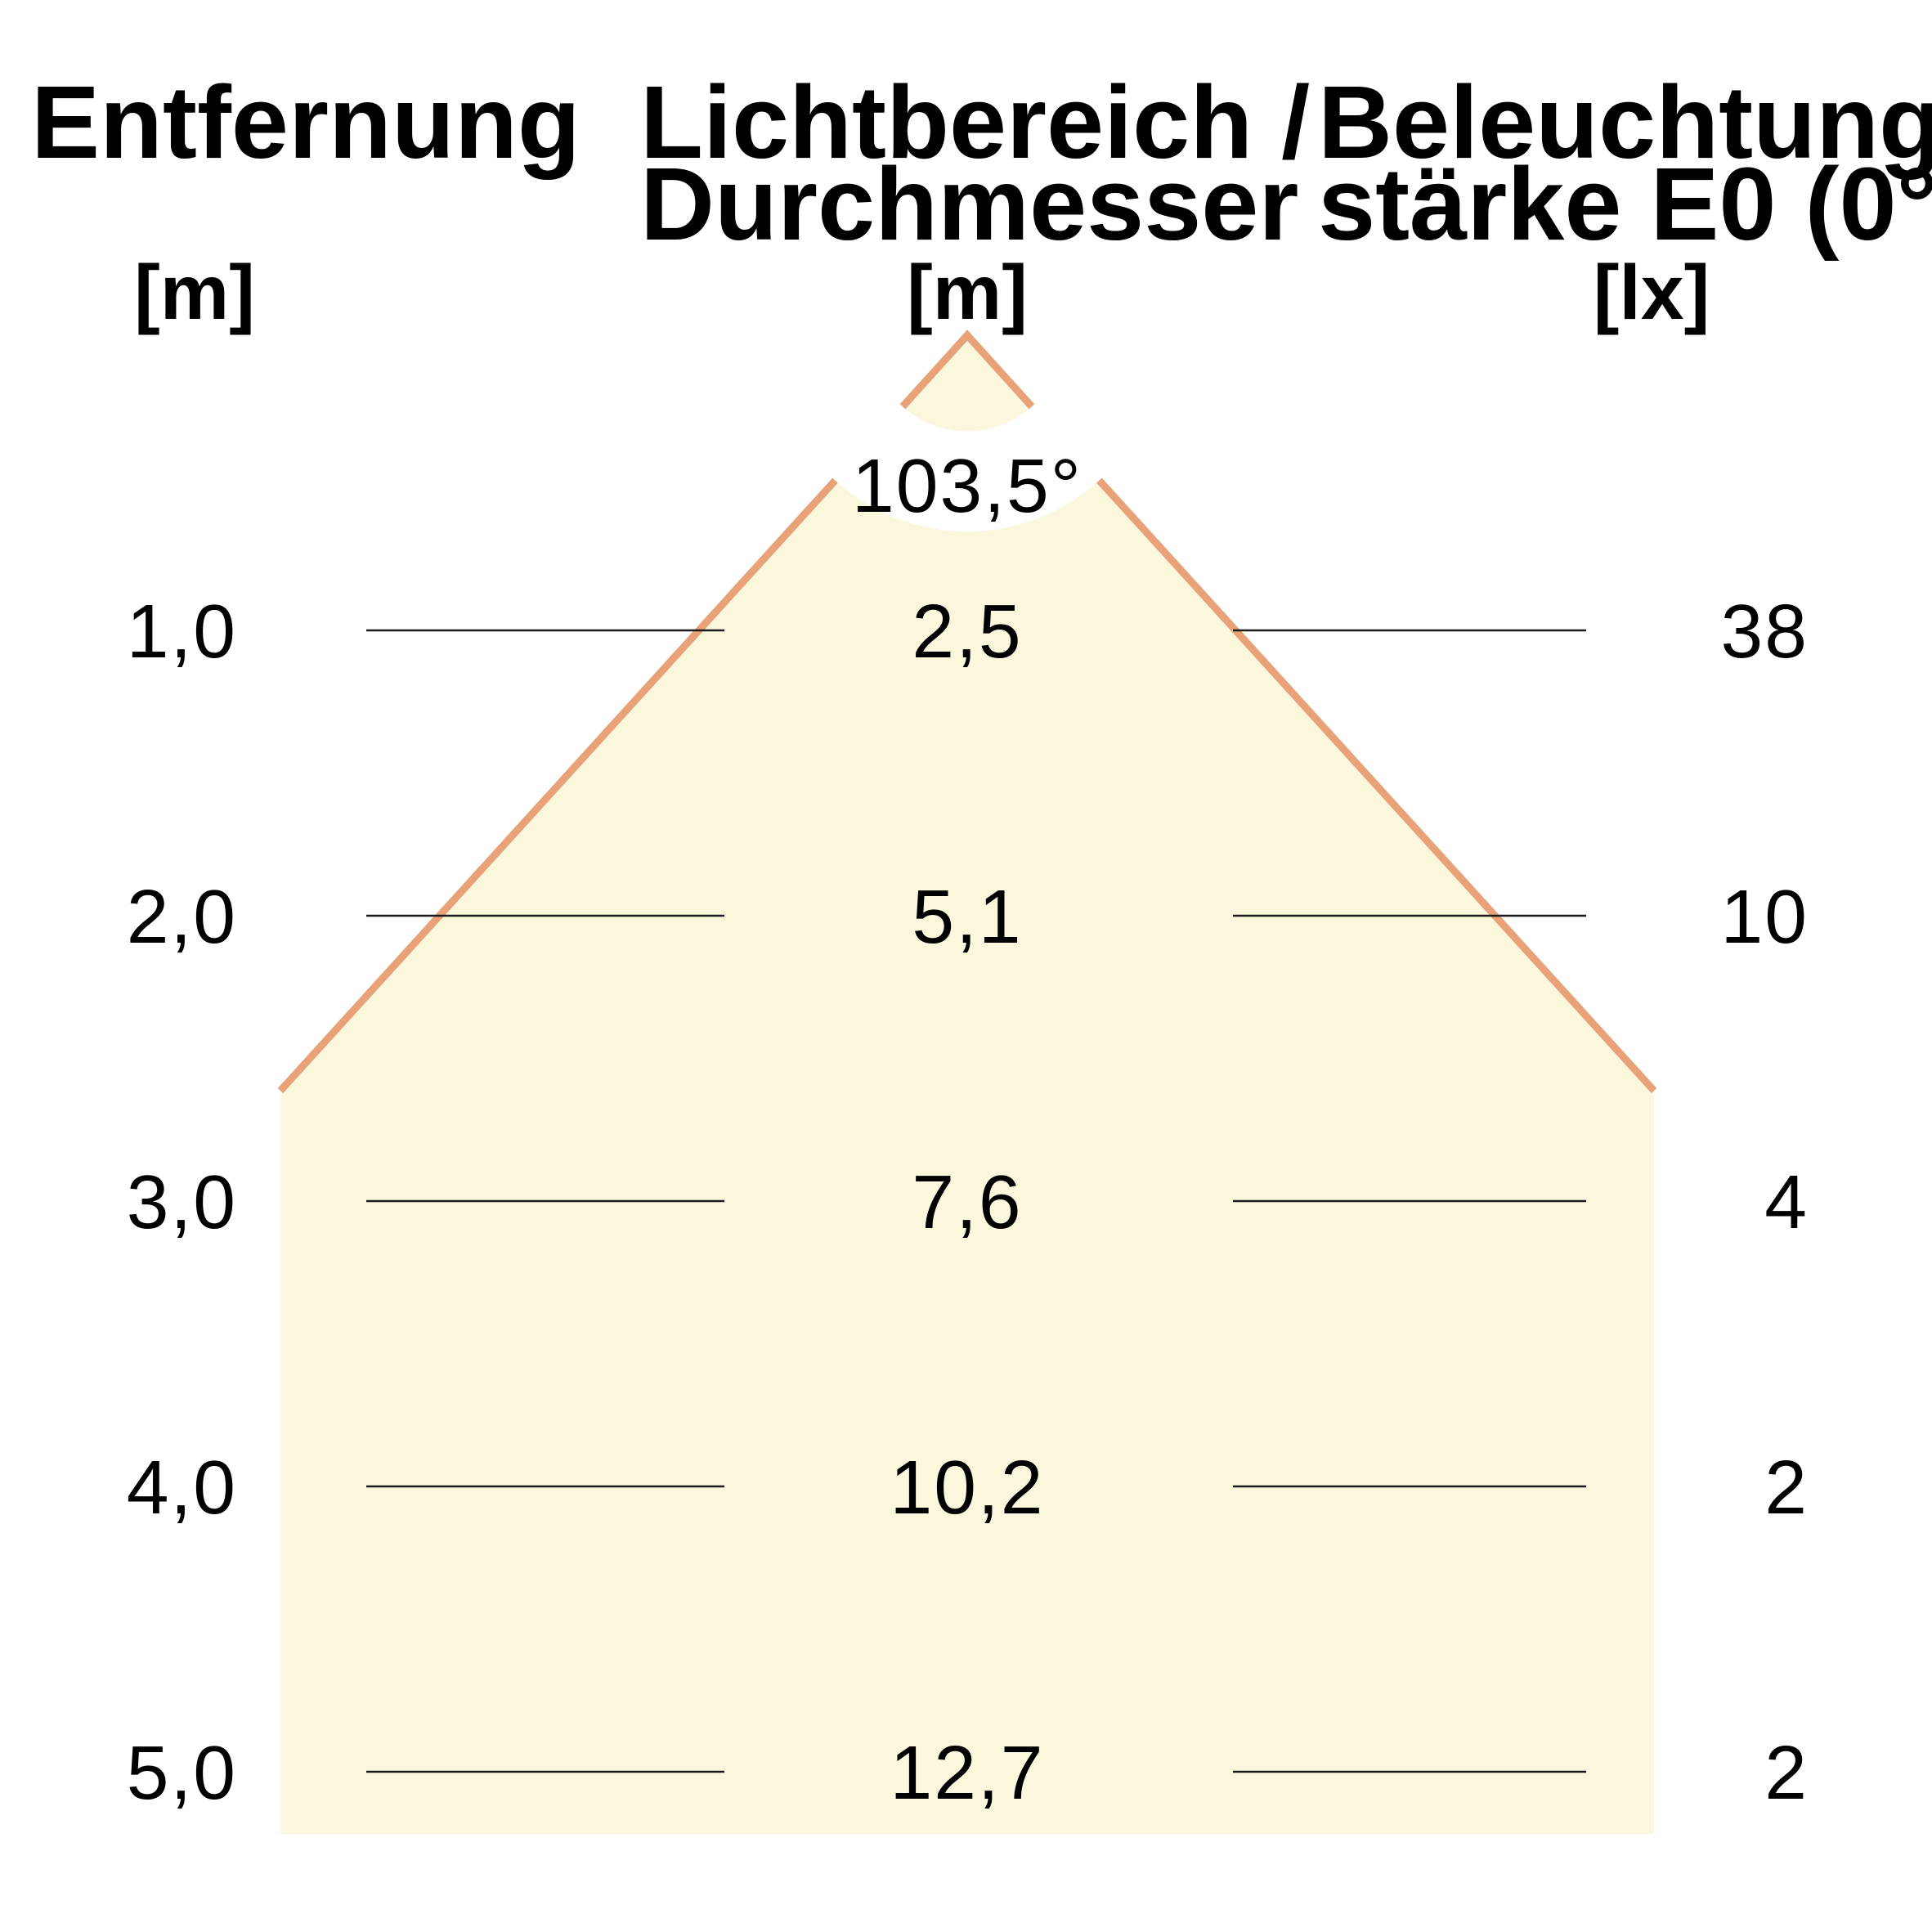 The width and height of the screenshot is (1932, 1932). Describe the element at coordinates (967, 916) in the screenshot. I see `row-2-diameter: 5,1` at that location.